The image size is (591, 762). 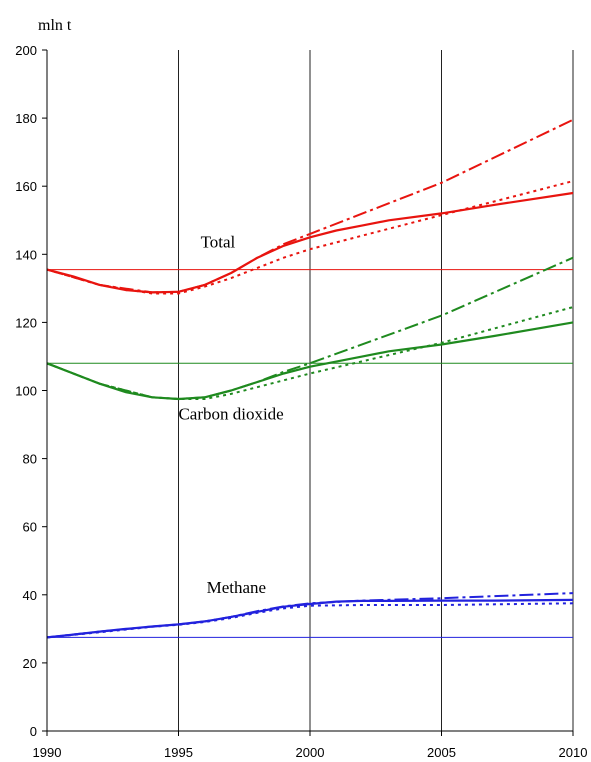 What do you see at coordinates (441, 752) in the screenshot?
I see `x-tick-label-2005: 2005` at bounding box center [441, 752].